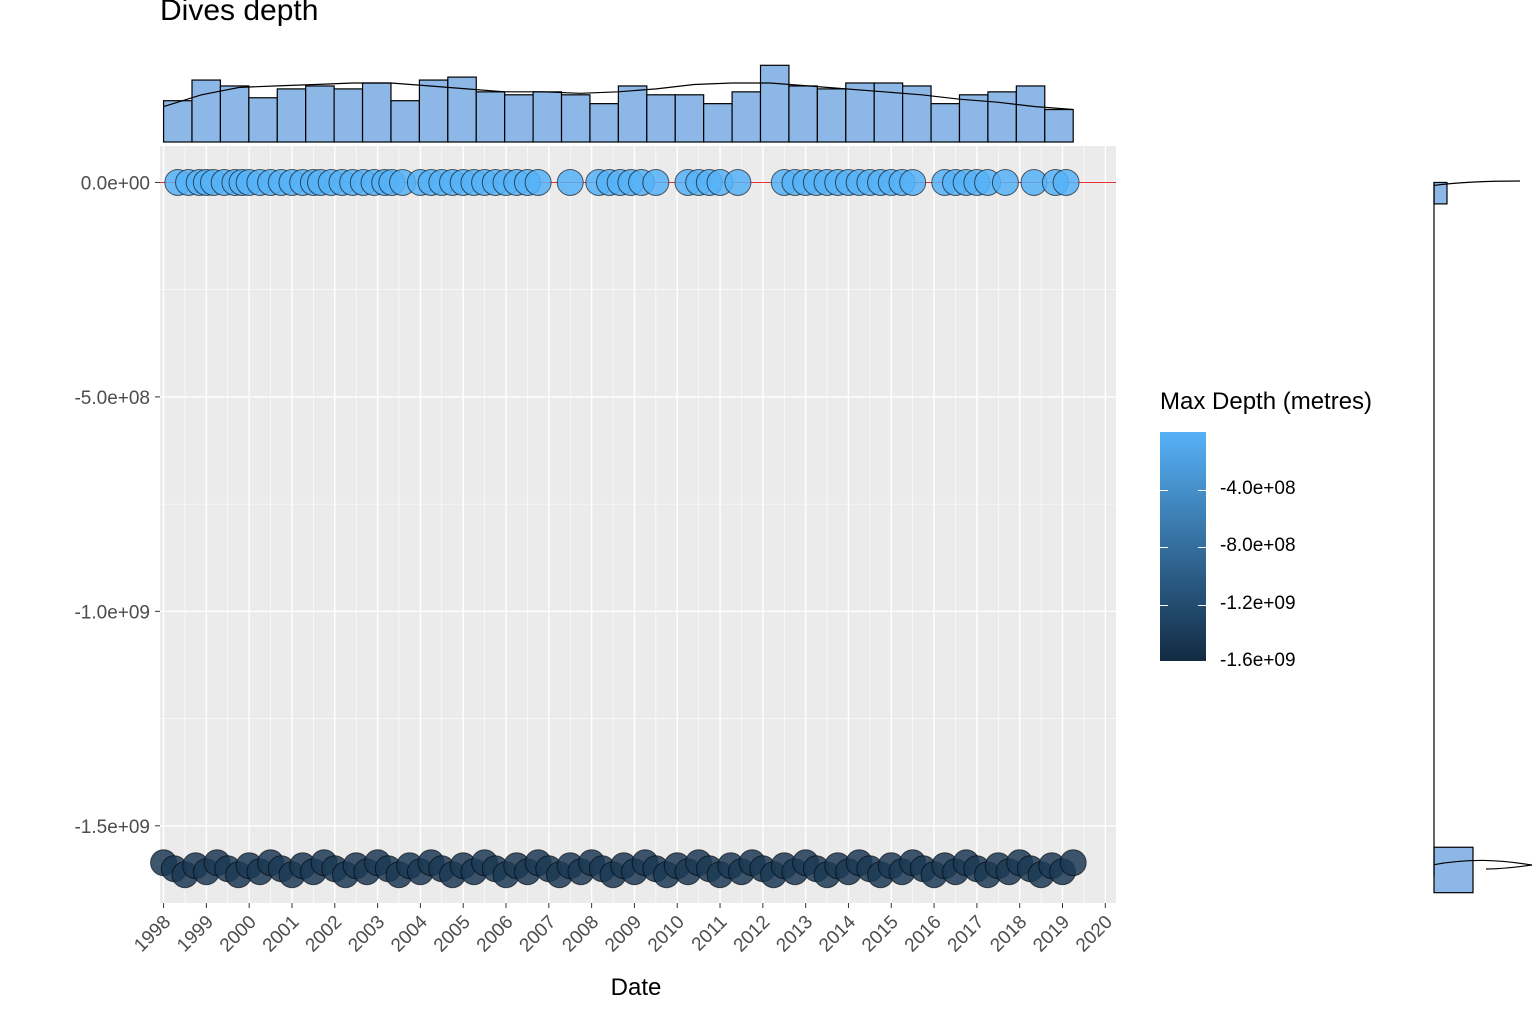  I want to click on legend-label: -1.2e+09, so click(1258, 603).